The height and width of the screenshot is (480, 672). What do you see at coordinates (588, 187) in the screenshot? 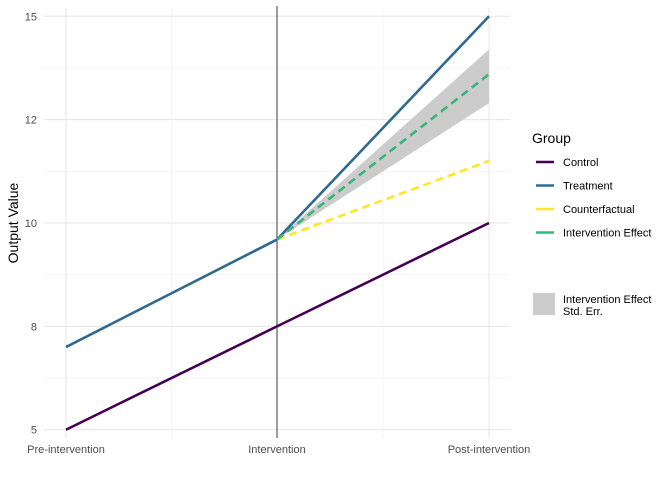
I see `legend-label: Treatment` at bounding box center [588, 187].